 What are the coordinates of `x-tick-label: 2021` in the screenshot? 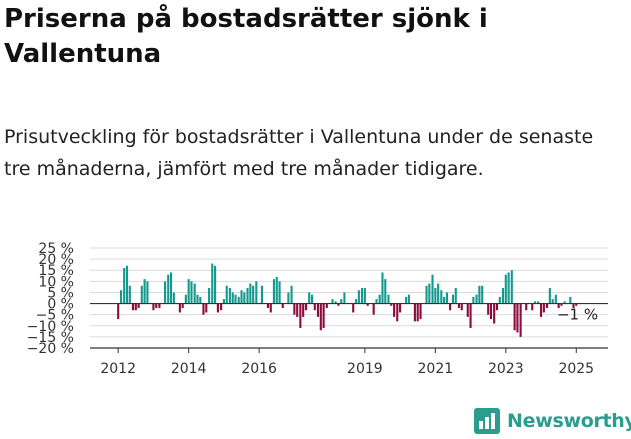 It's located at (436, 369).